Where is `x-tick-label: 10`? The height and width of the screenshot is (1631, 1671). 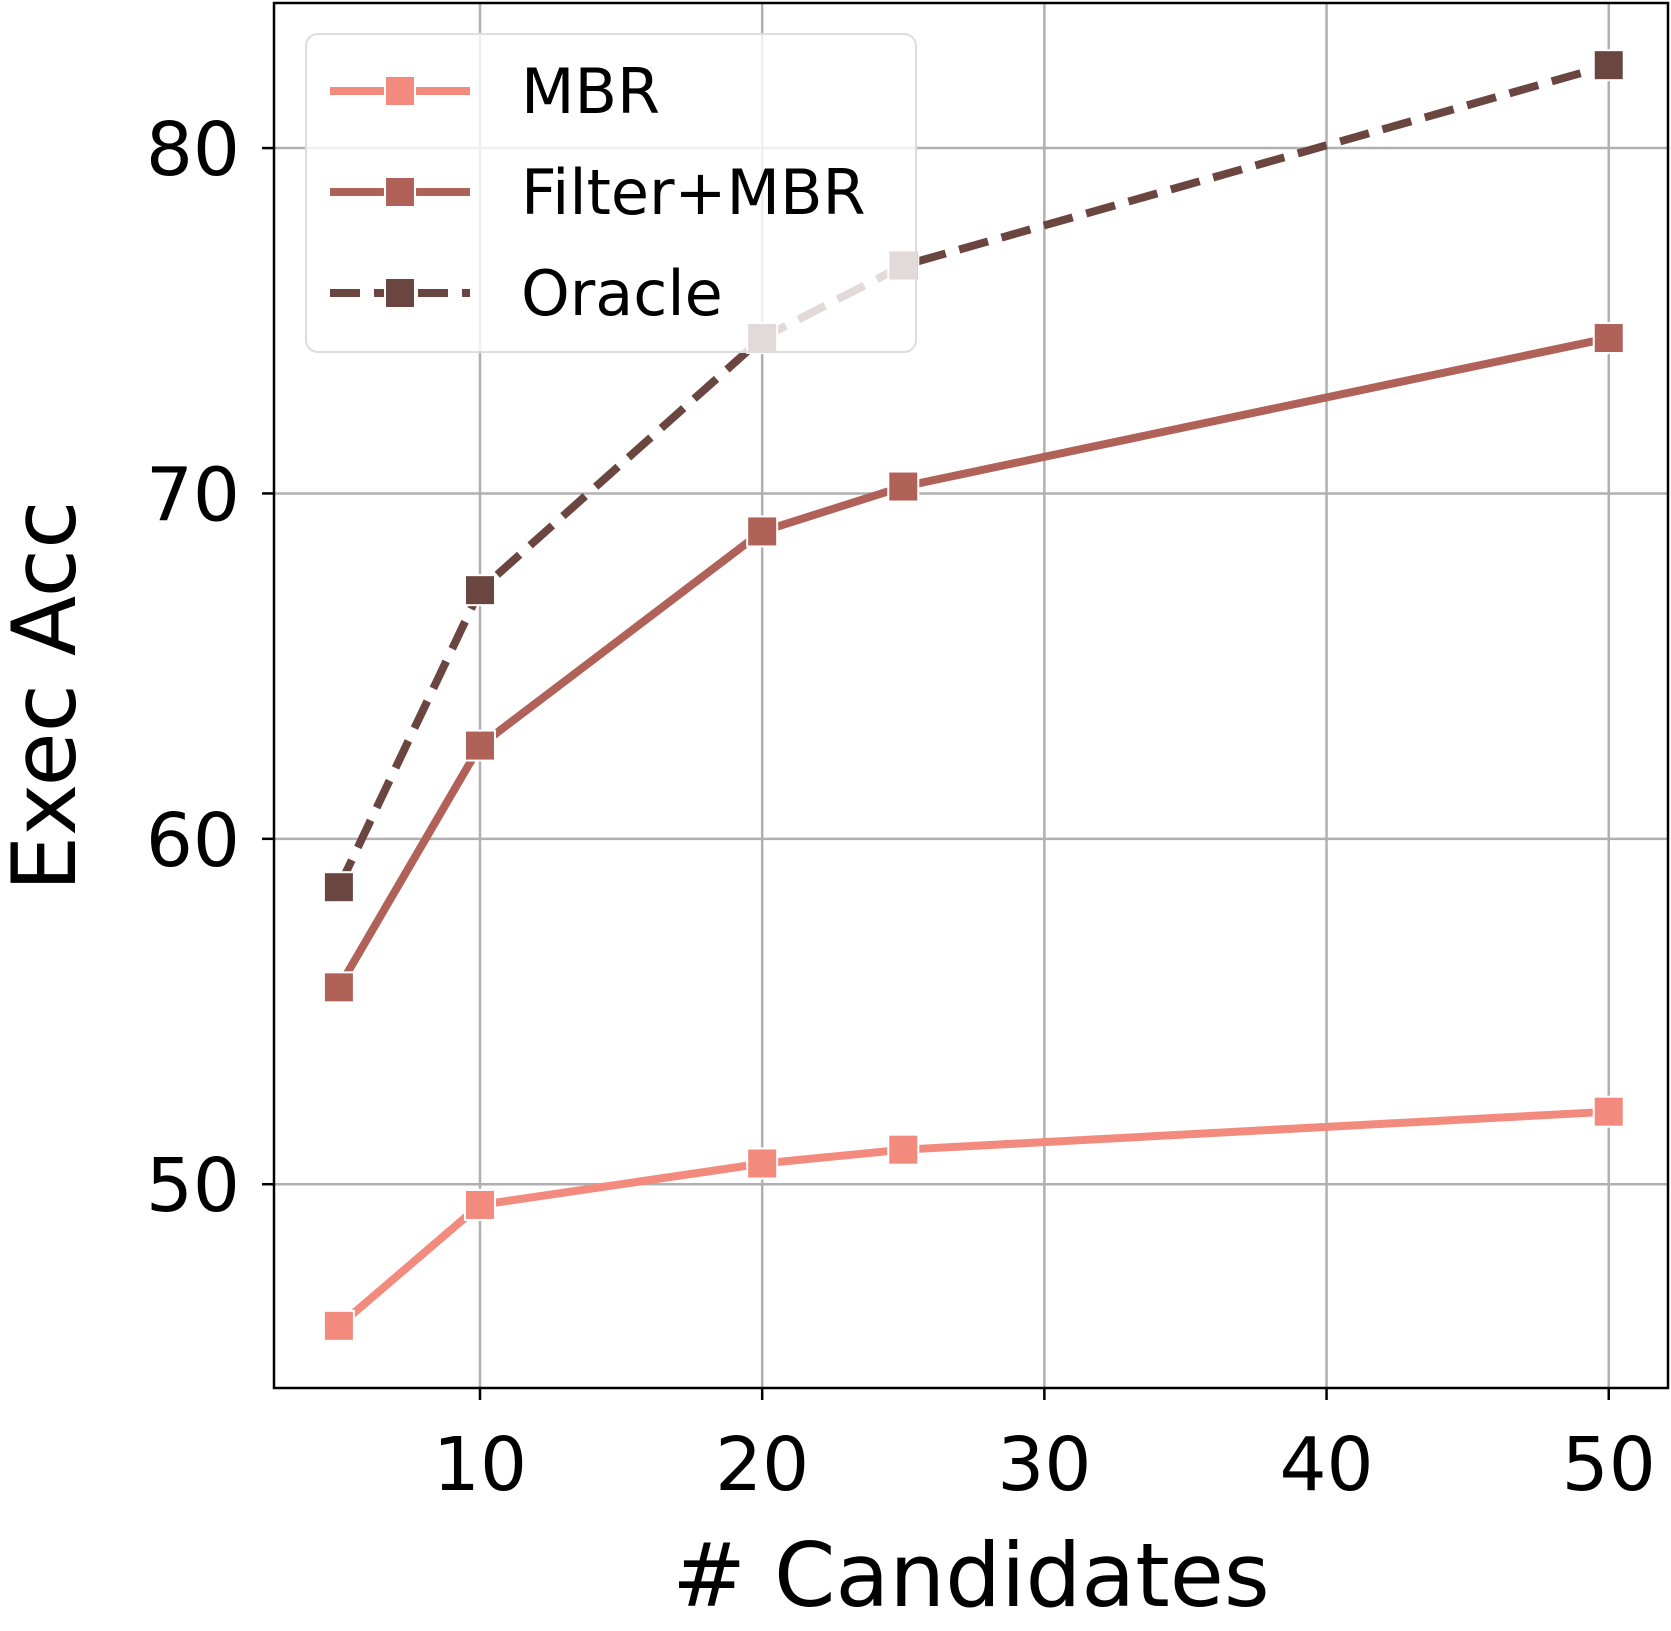
x-tick-label: 10 is located at coordinates (480, 1465).